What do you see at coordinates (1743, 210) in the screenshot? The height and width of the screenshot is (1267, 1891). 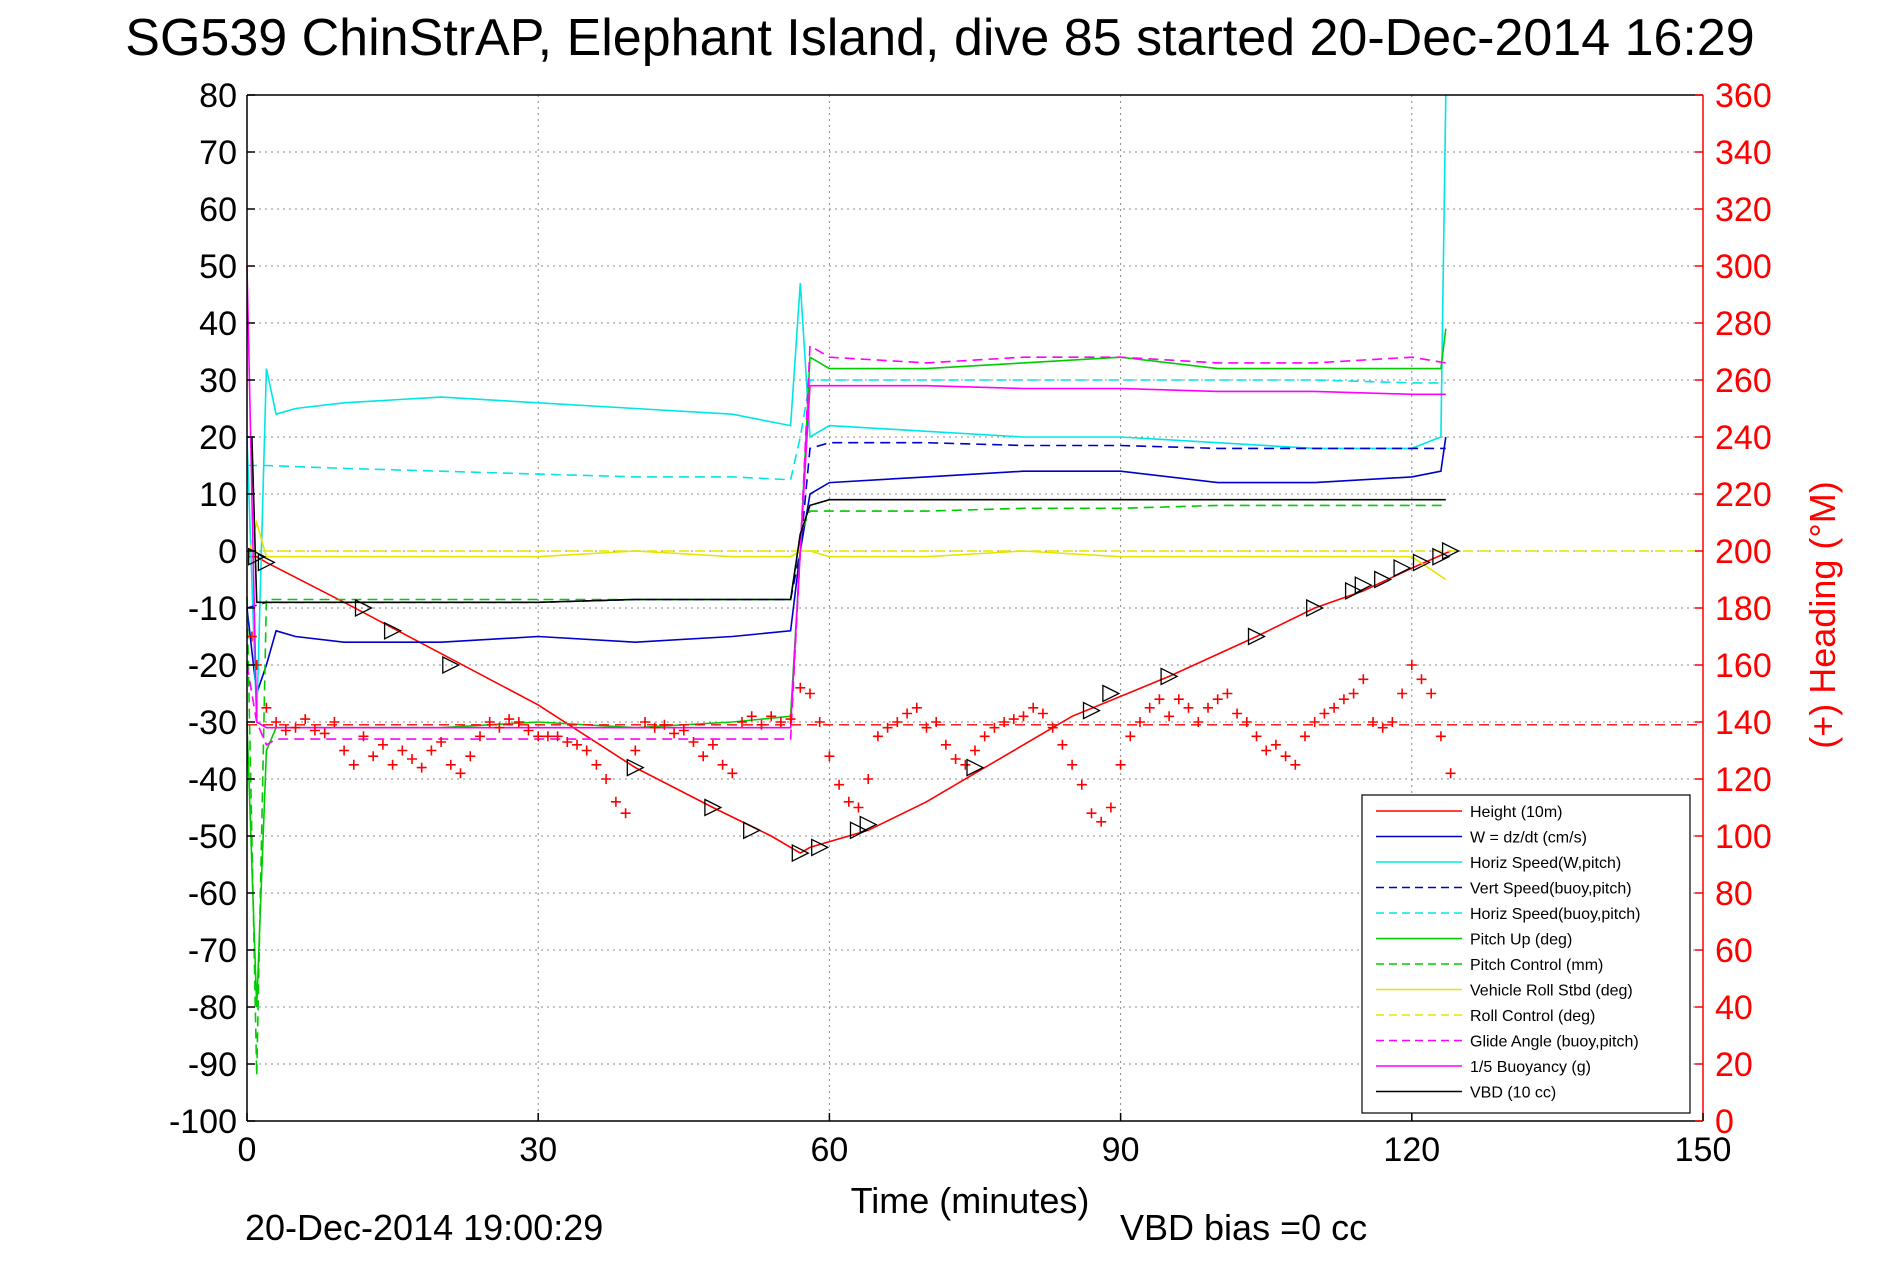 I see `right-tick-label: 320` at bounding box center [1743, 210].